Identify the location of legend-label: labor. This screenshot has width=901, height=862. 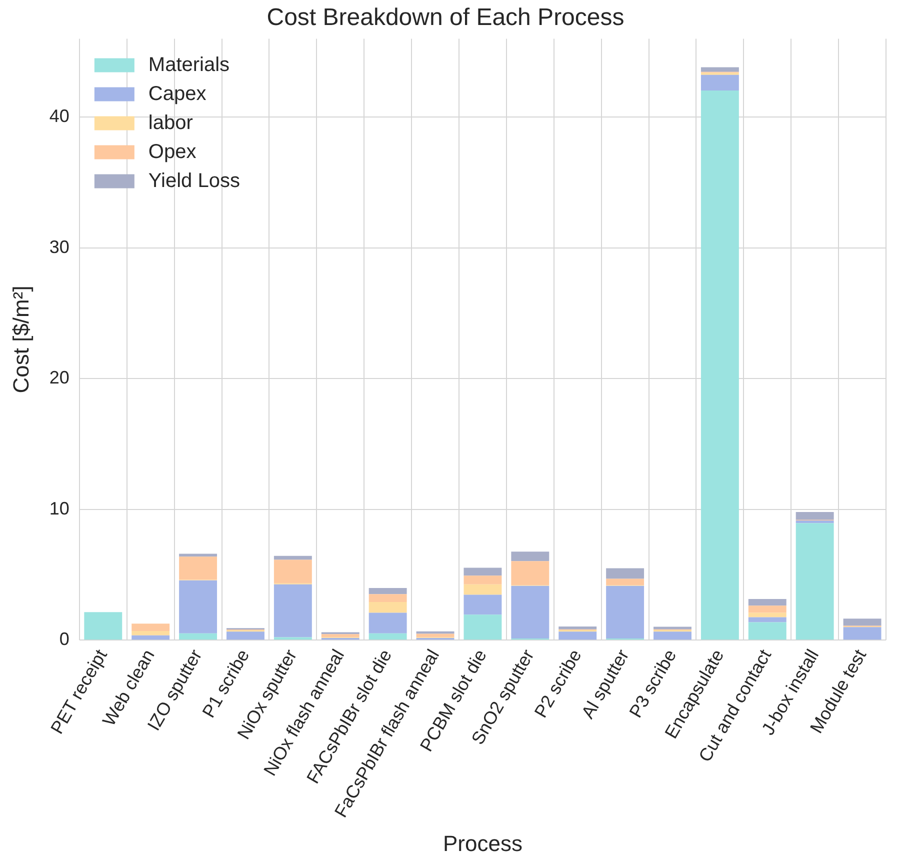
(171, 123).